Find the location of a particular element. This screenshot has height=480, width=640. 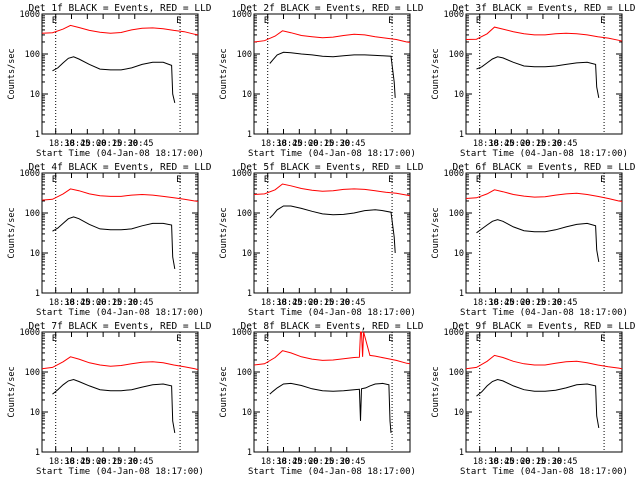

panel-title: Det 7f BLACK = Events, RED = LLD is located at coordinates (119, 326).